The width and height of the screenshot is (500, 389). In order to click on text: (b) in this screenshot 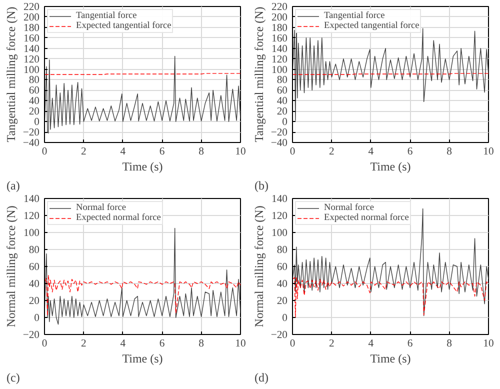, I will do `click(261, 185)`.